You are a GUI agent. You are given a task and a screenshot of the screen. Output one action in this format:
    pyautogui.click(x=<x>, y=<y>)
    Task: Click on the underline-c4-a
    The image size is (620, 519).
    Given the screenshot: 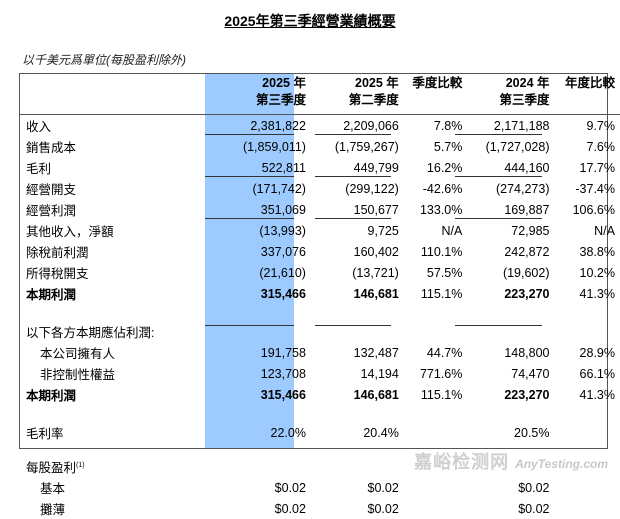 What is the action you would take?
    pyautogui.click(x=498, y=134)
    